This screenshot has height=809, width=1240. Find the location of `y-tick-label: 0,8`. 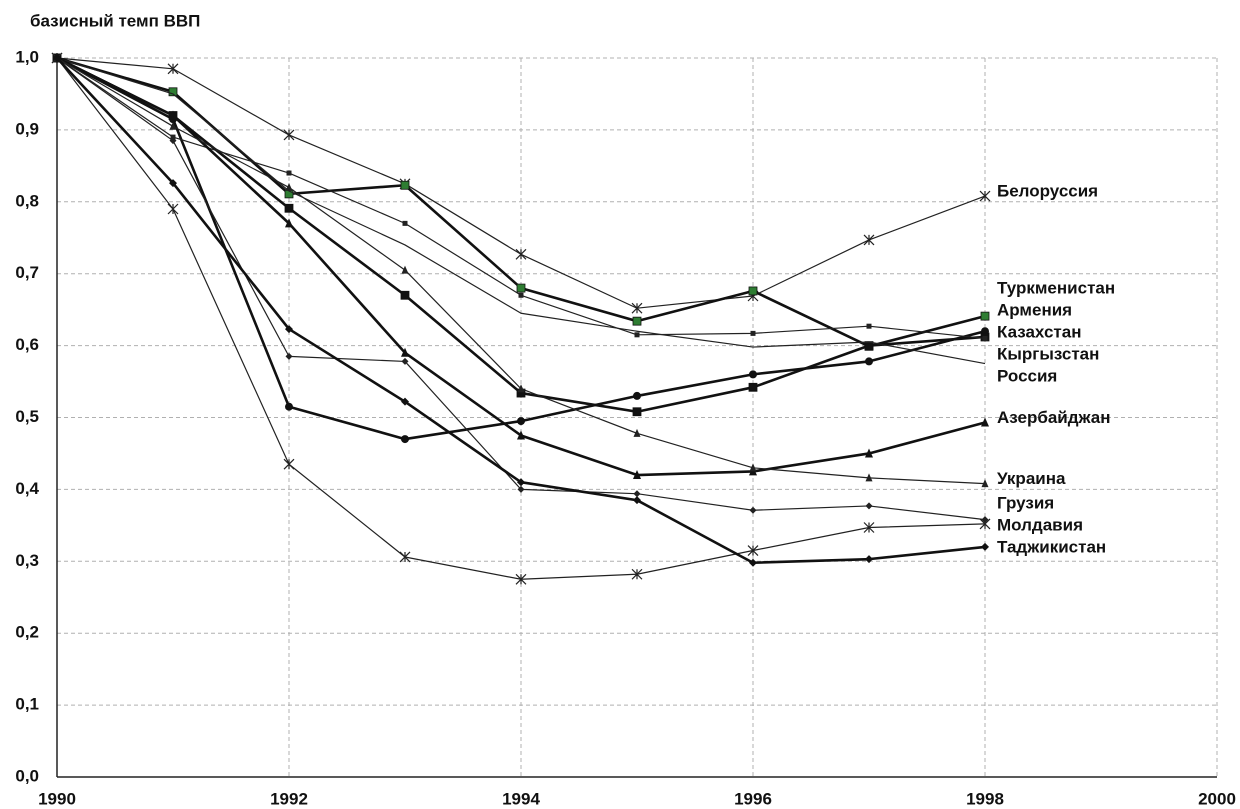

y-tick-label: 0,8 is located at coordinates (27, 200).